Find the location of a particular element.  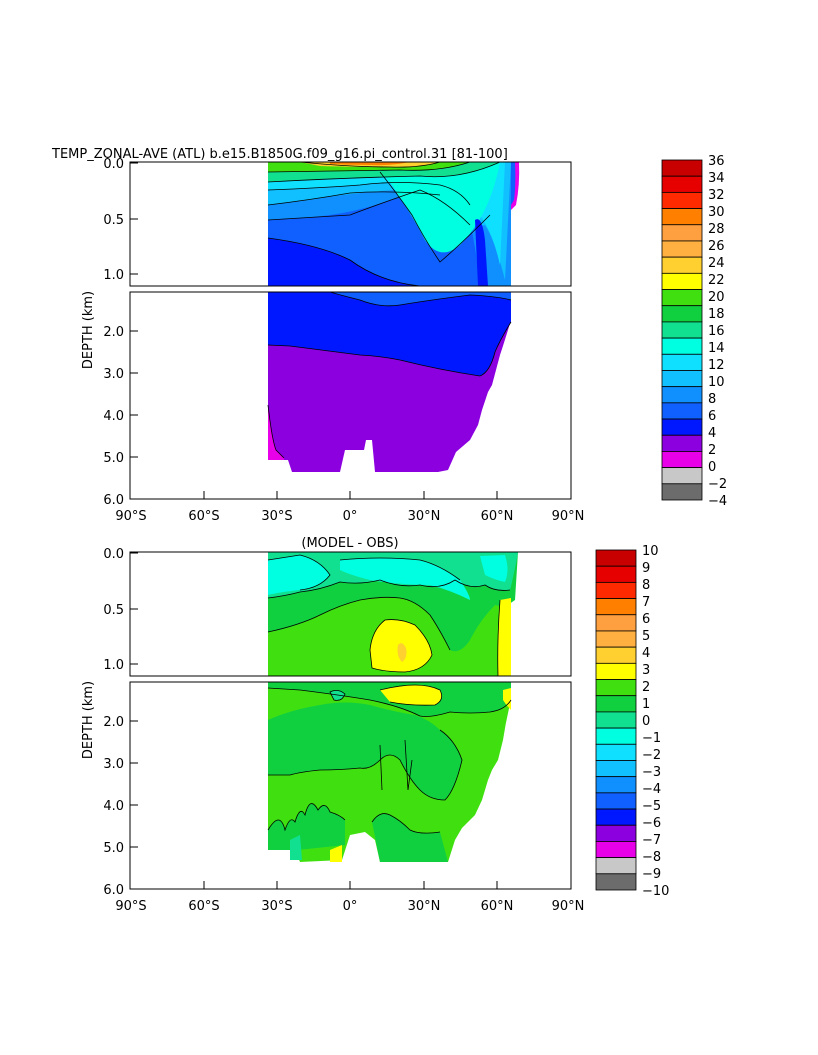

panel1-upper-frame is located at coordinates (350, 224).